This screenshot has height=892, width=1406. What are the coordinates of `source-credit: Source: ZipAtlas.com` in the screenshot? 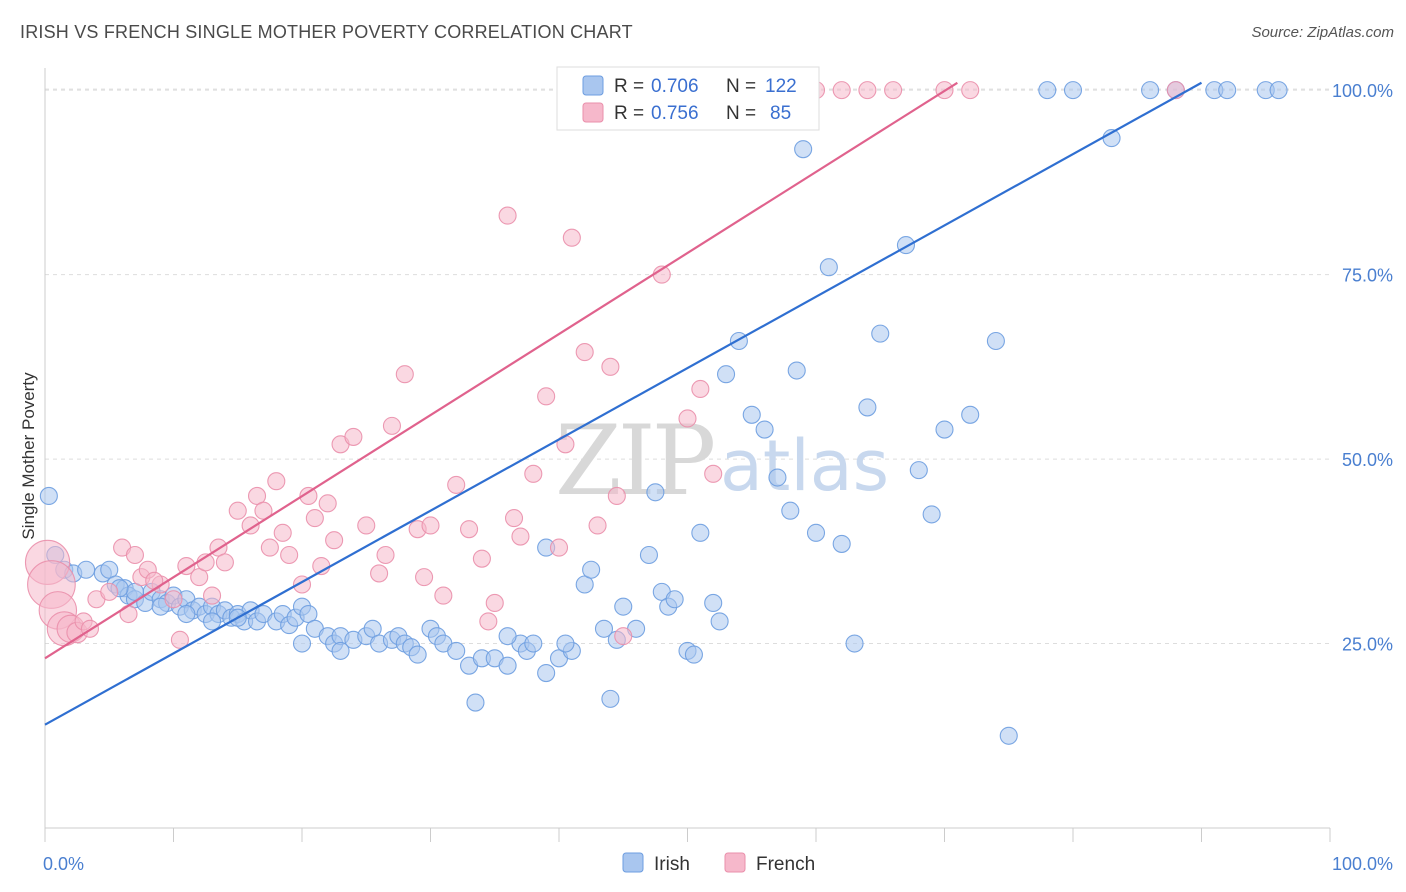 It's located at (1322, 32).